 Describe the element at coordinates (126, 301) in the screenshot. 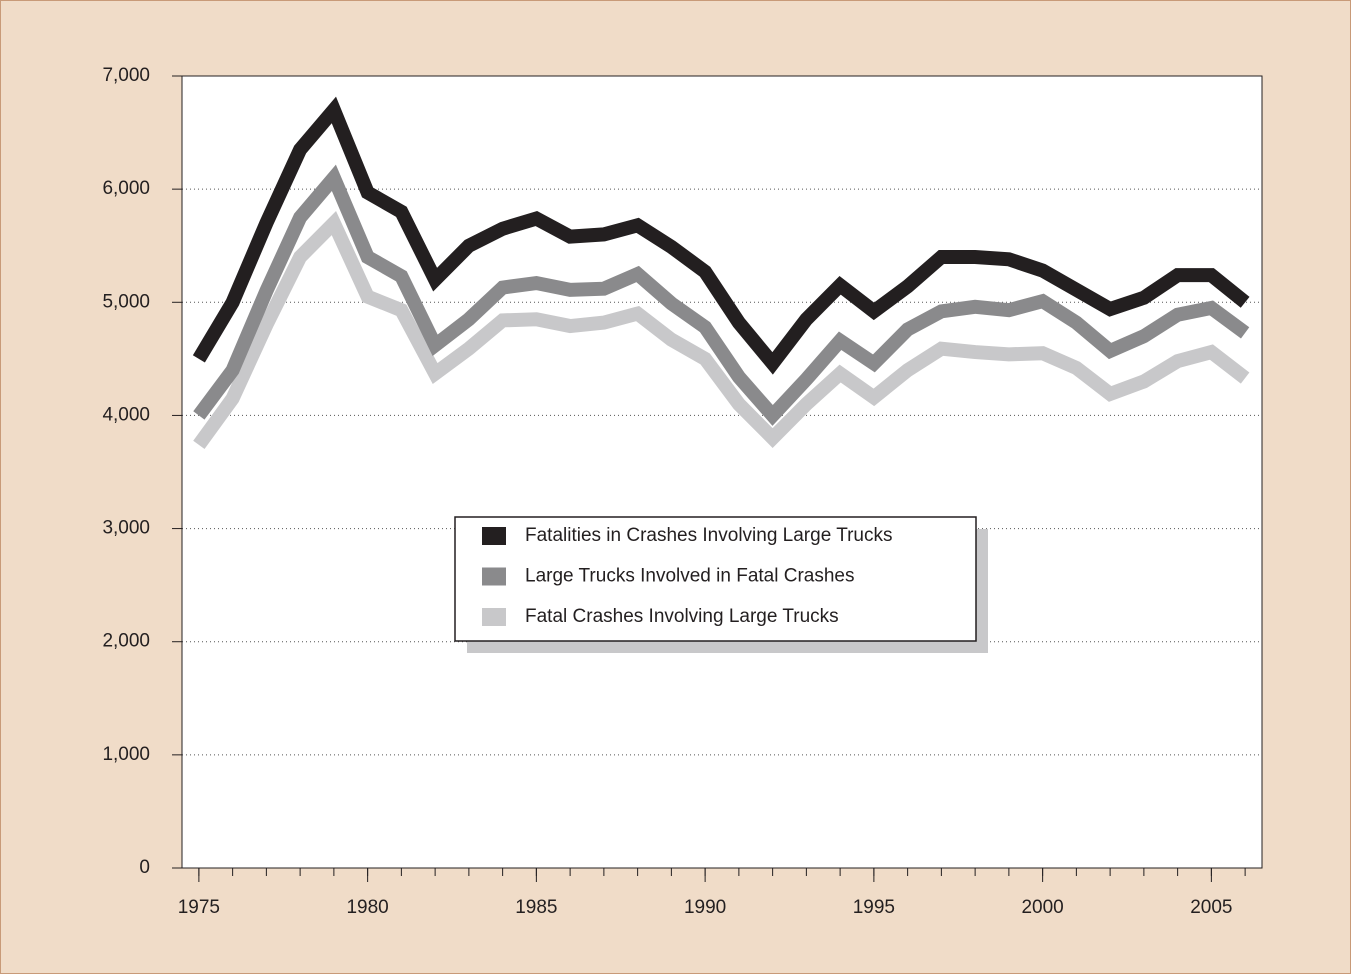

I see `y-tick-label: 5,000` at that location.